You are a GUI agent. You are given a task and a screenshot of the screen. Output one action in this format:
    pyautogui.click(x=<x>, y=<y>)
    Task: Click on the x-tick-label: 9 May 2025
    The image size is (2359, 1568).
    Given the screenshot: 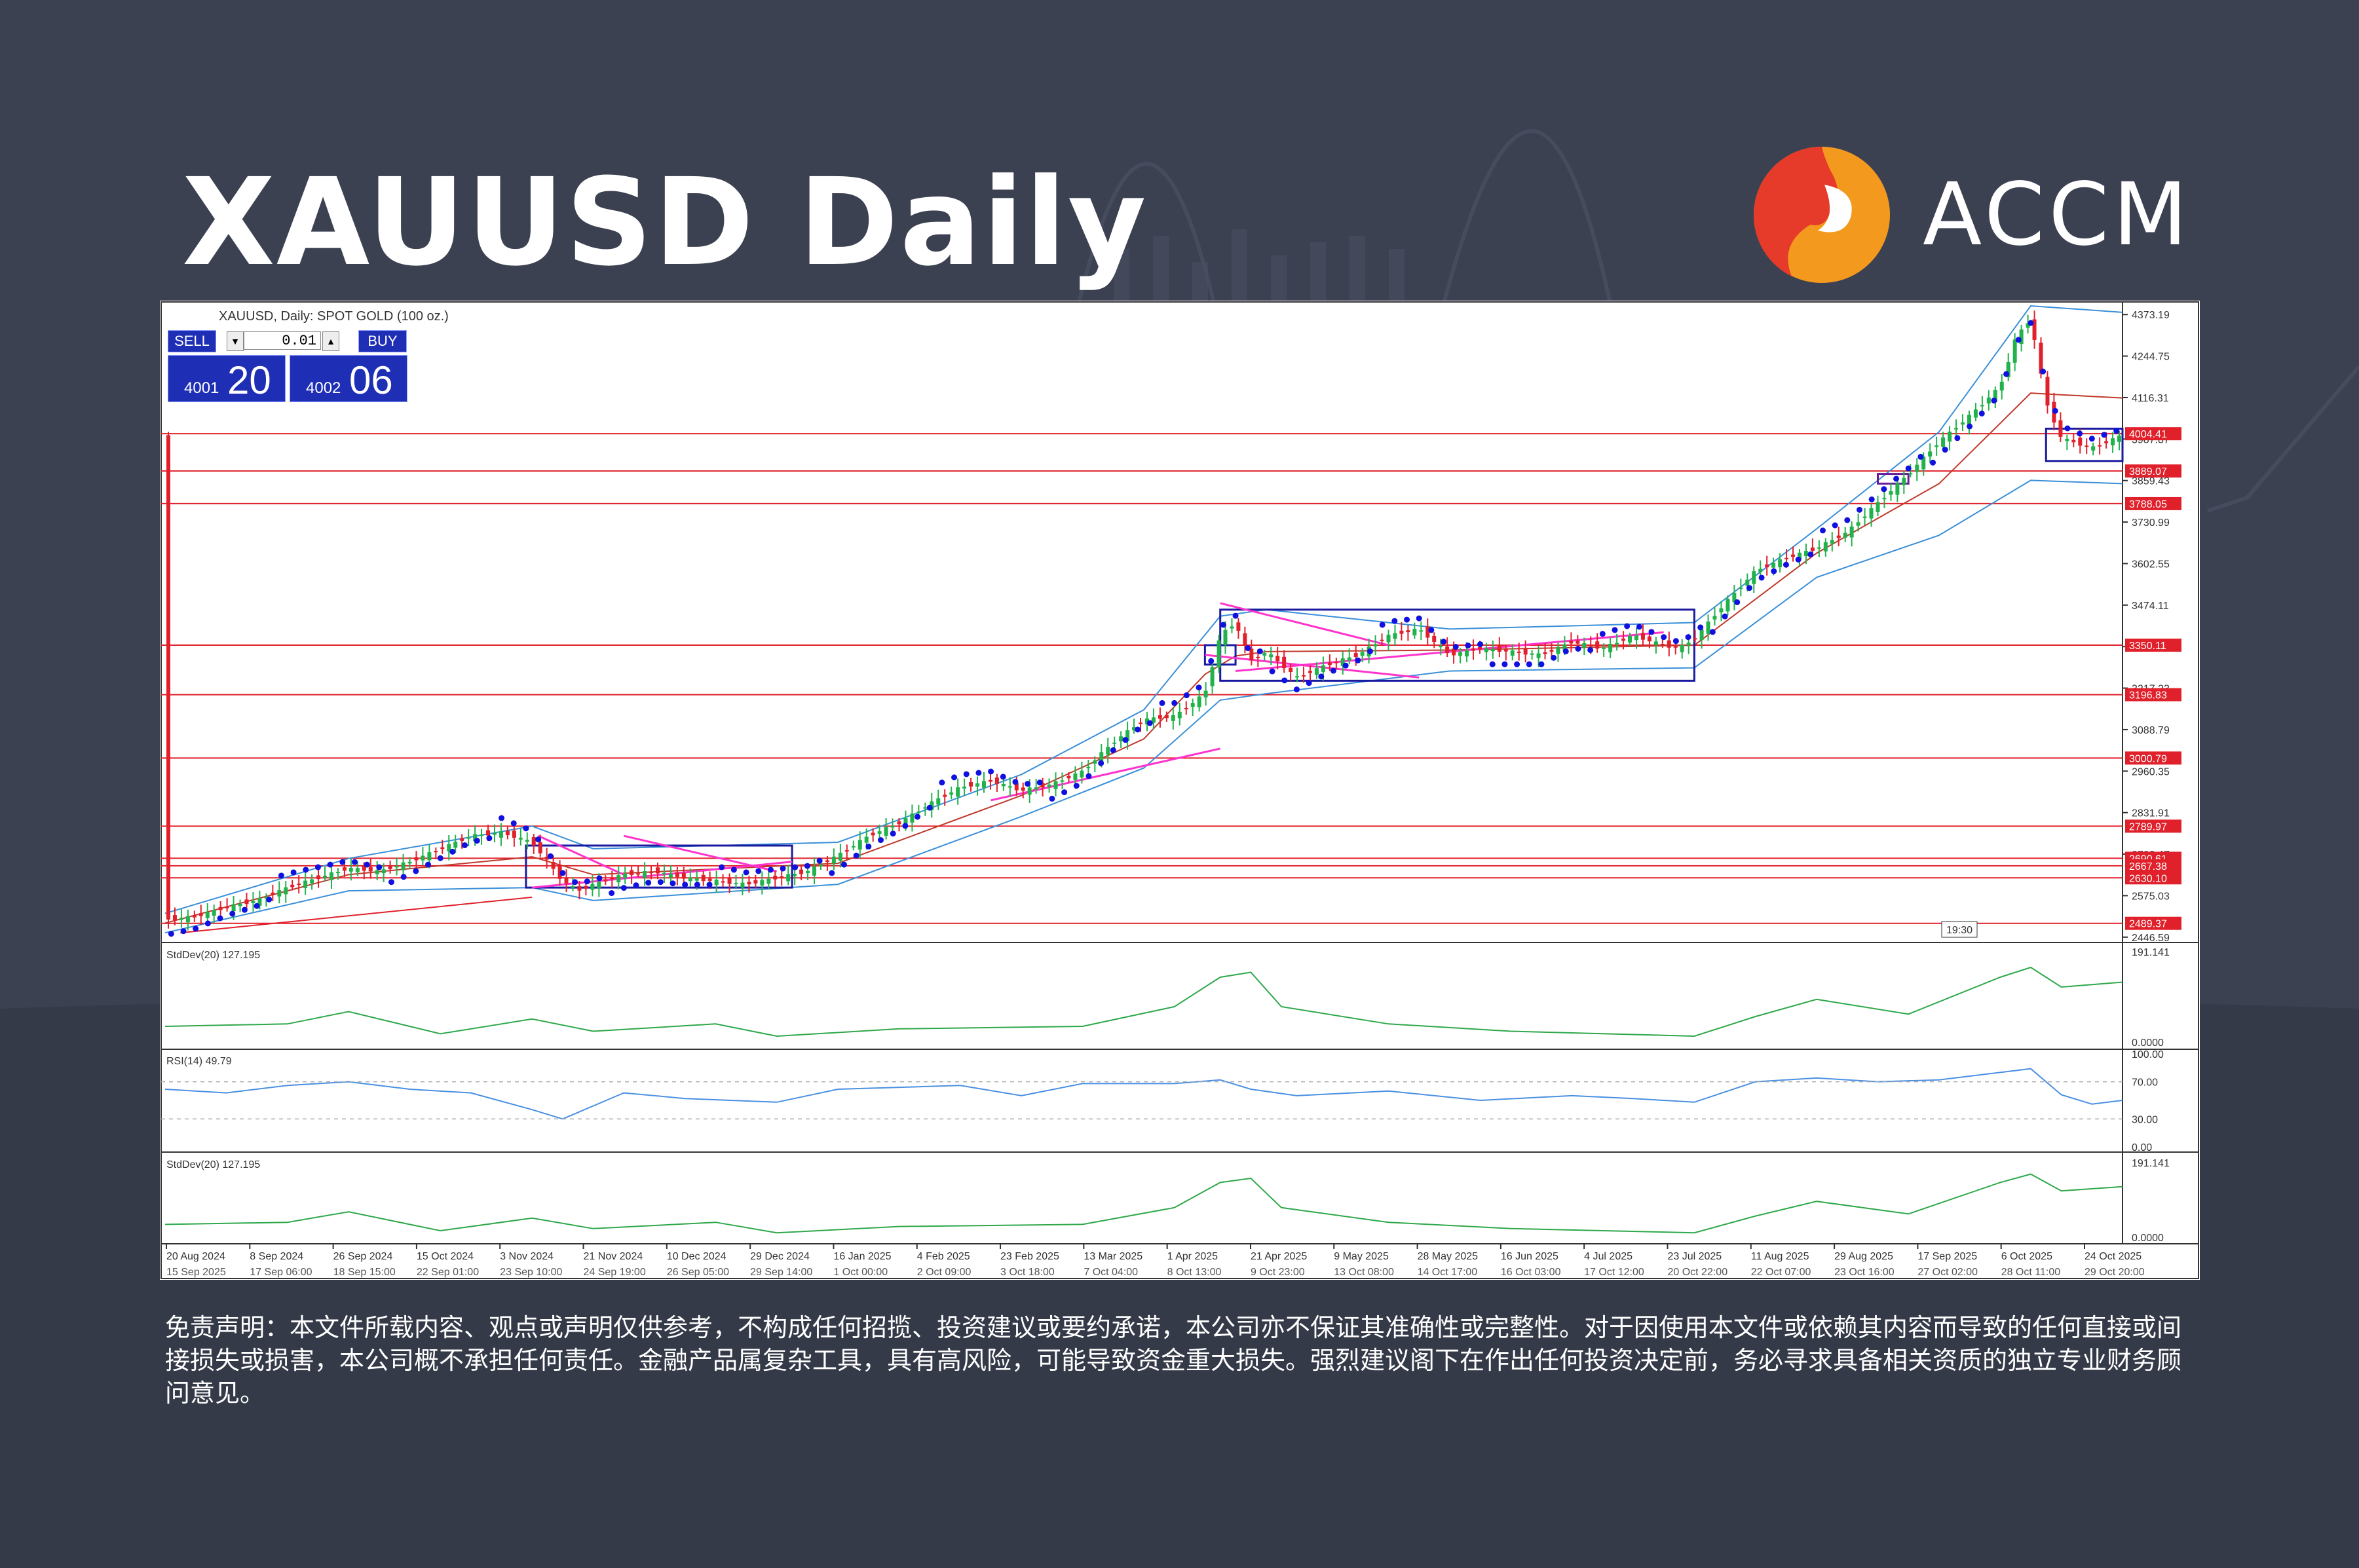 What is the action you would take?
    pyautogui.click(x=1362, y=1256)
    